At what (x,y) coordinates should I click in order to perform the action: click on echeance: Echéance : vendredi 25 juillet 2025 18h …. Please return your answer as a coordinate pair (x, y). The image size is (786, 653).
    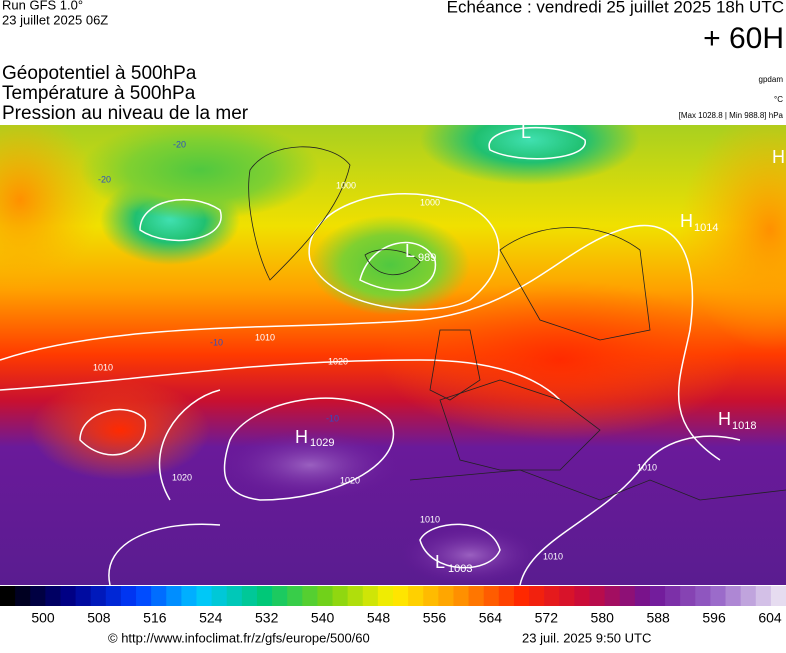
    Looking at the image, I should click on (615, 8).